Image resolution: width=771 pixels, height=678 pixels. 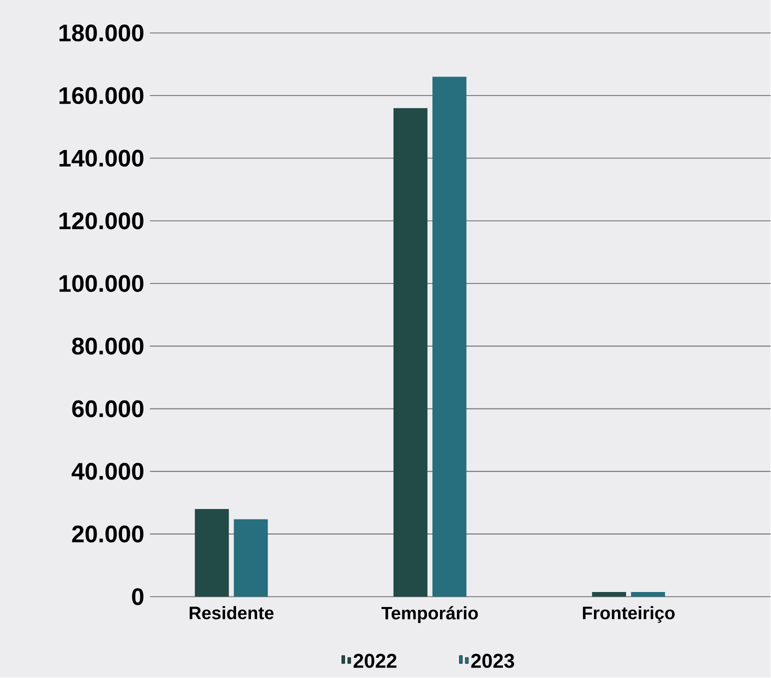 I want to click on y-tick-label: 80.000, so click(x=108, y=346).